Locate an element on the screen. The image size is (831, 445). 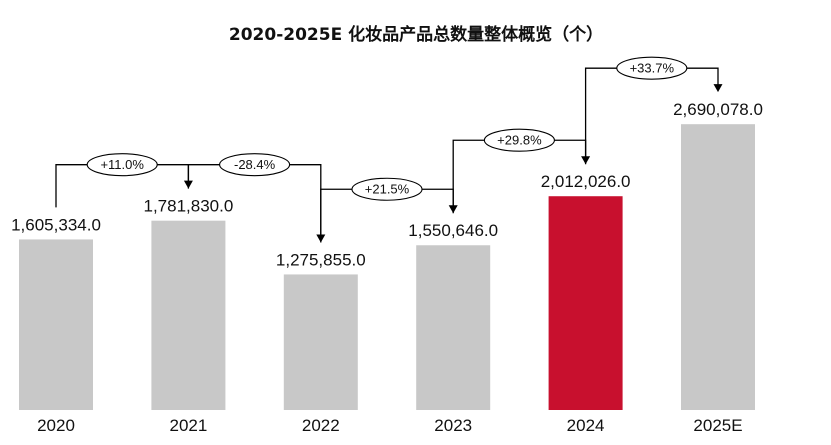
bar-2025E is located at coordinates (718, 267).